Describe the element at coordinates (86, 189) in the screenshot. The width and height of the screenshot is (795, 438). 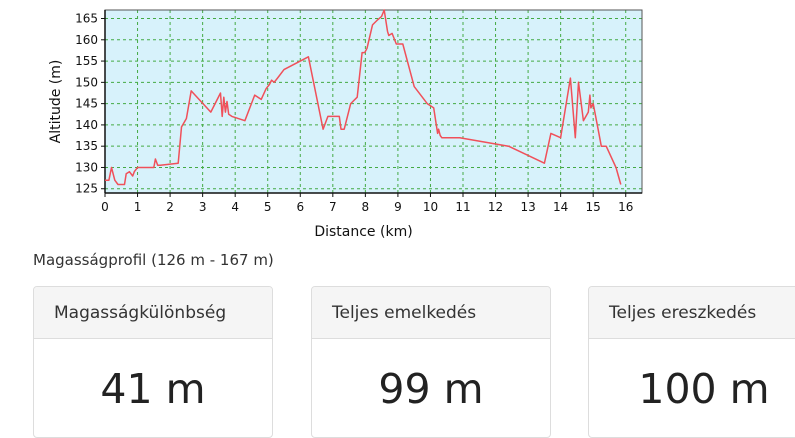
I see `y-tick-label: 125` at that location.